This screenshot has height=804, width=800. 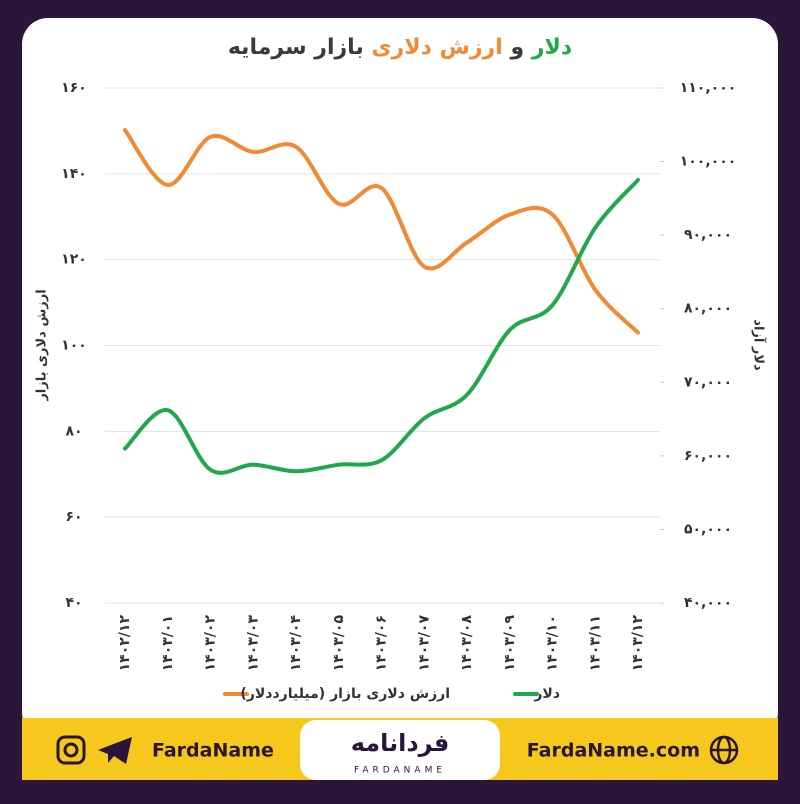 I want to click on y2-tick-label: ۴۰,۰۰۰, so click(x=708, y=603).